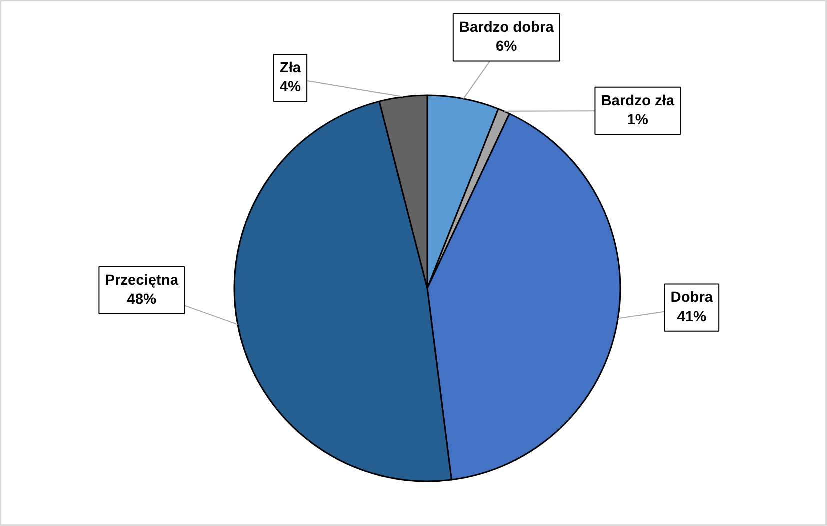  Describe the element at coordinates (142, 280) in the screenshot. I see `slice-label: Przeciętna` at that location.